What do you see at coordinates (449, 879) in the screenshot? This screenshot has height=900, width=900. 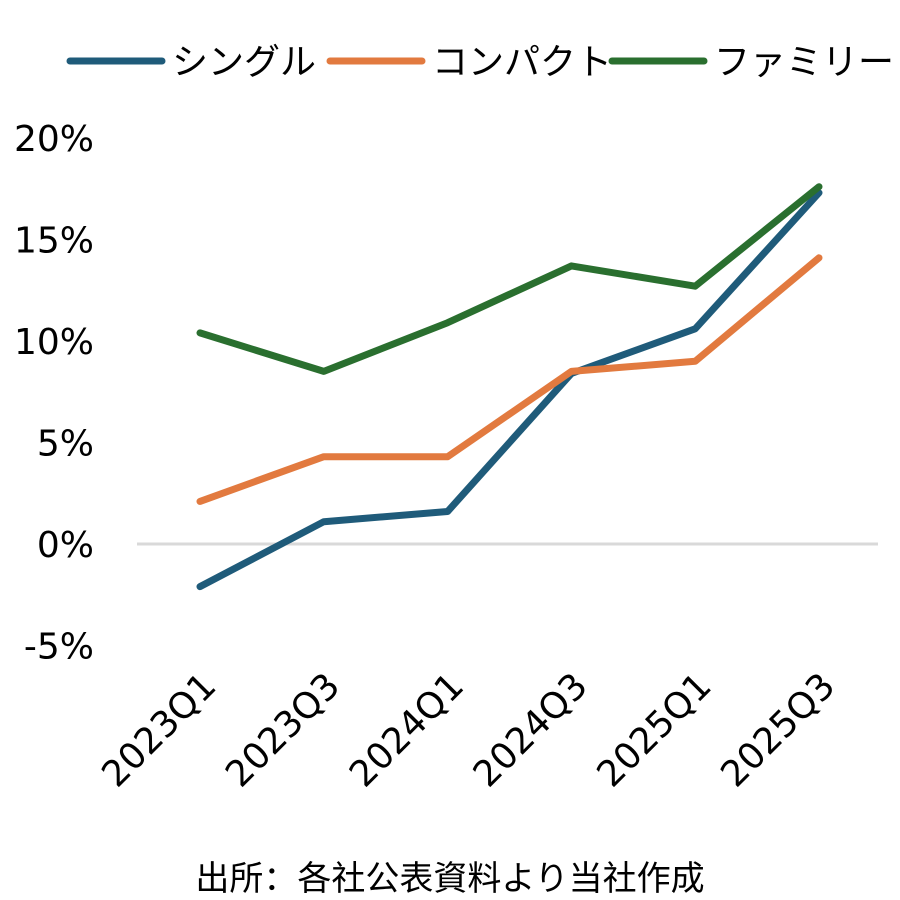 I see `source-note: 出所：各社公表資料より当社作成` at bounding box center [449, 879].